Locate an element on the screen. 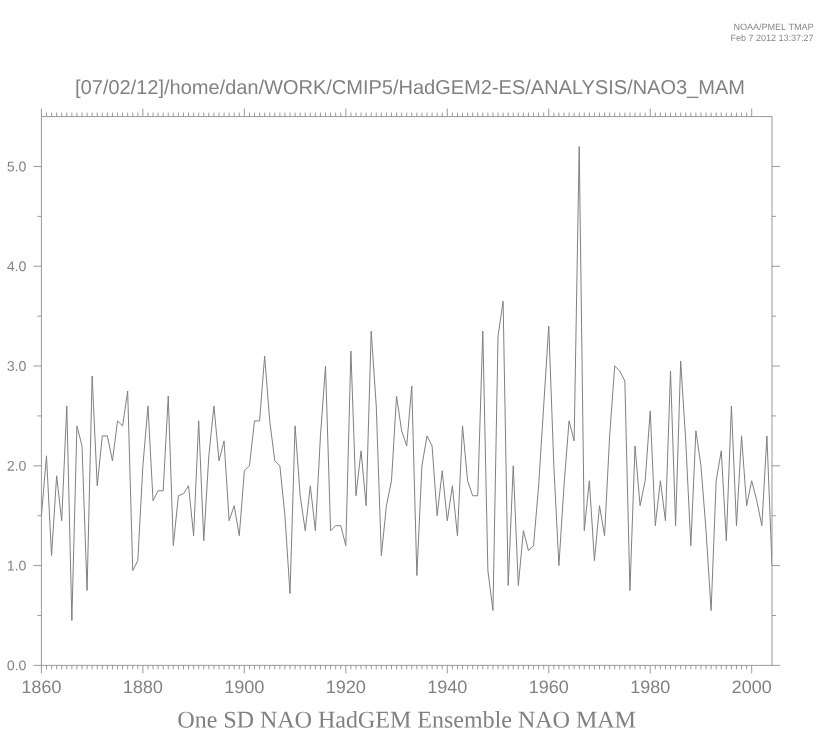 Image resolution: width=820 pixels, height=748 pixels. x-tick-label: 1900 is located at coordinates (244, 687).